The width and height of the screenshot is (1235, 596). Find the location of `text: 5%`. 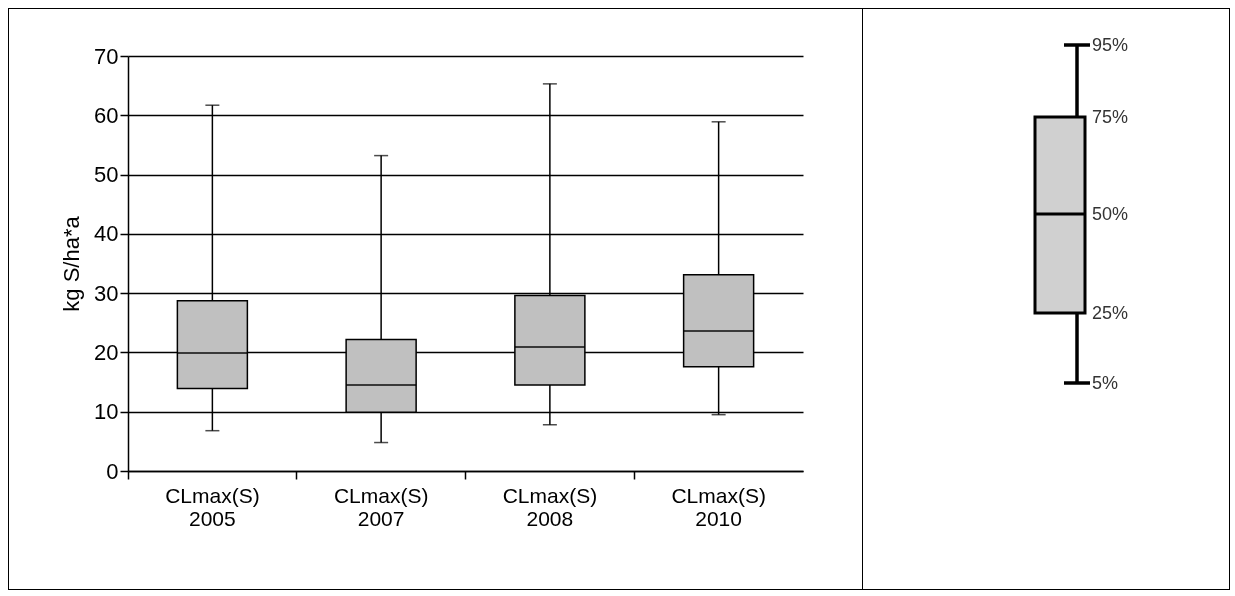

text: 5% is located at coordinates (1105, 383).